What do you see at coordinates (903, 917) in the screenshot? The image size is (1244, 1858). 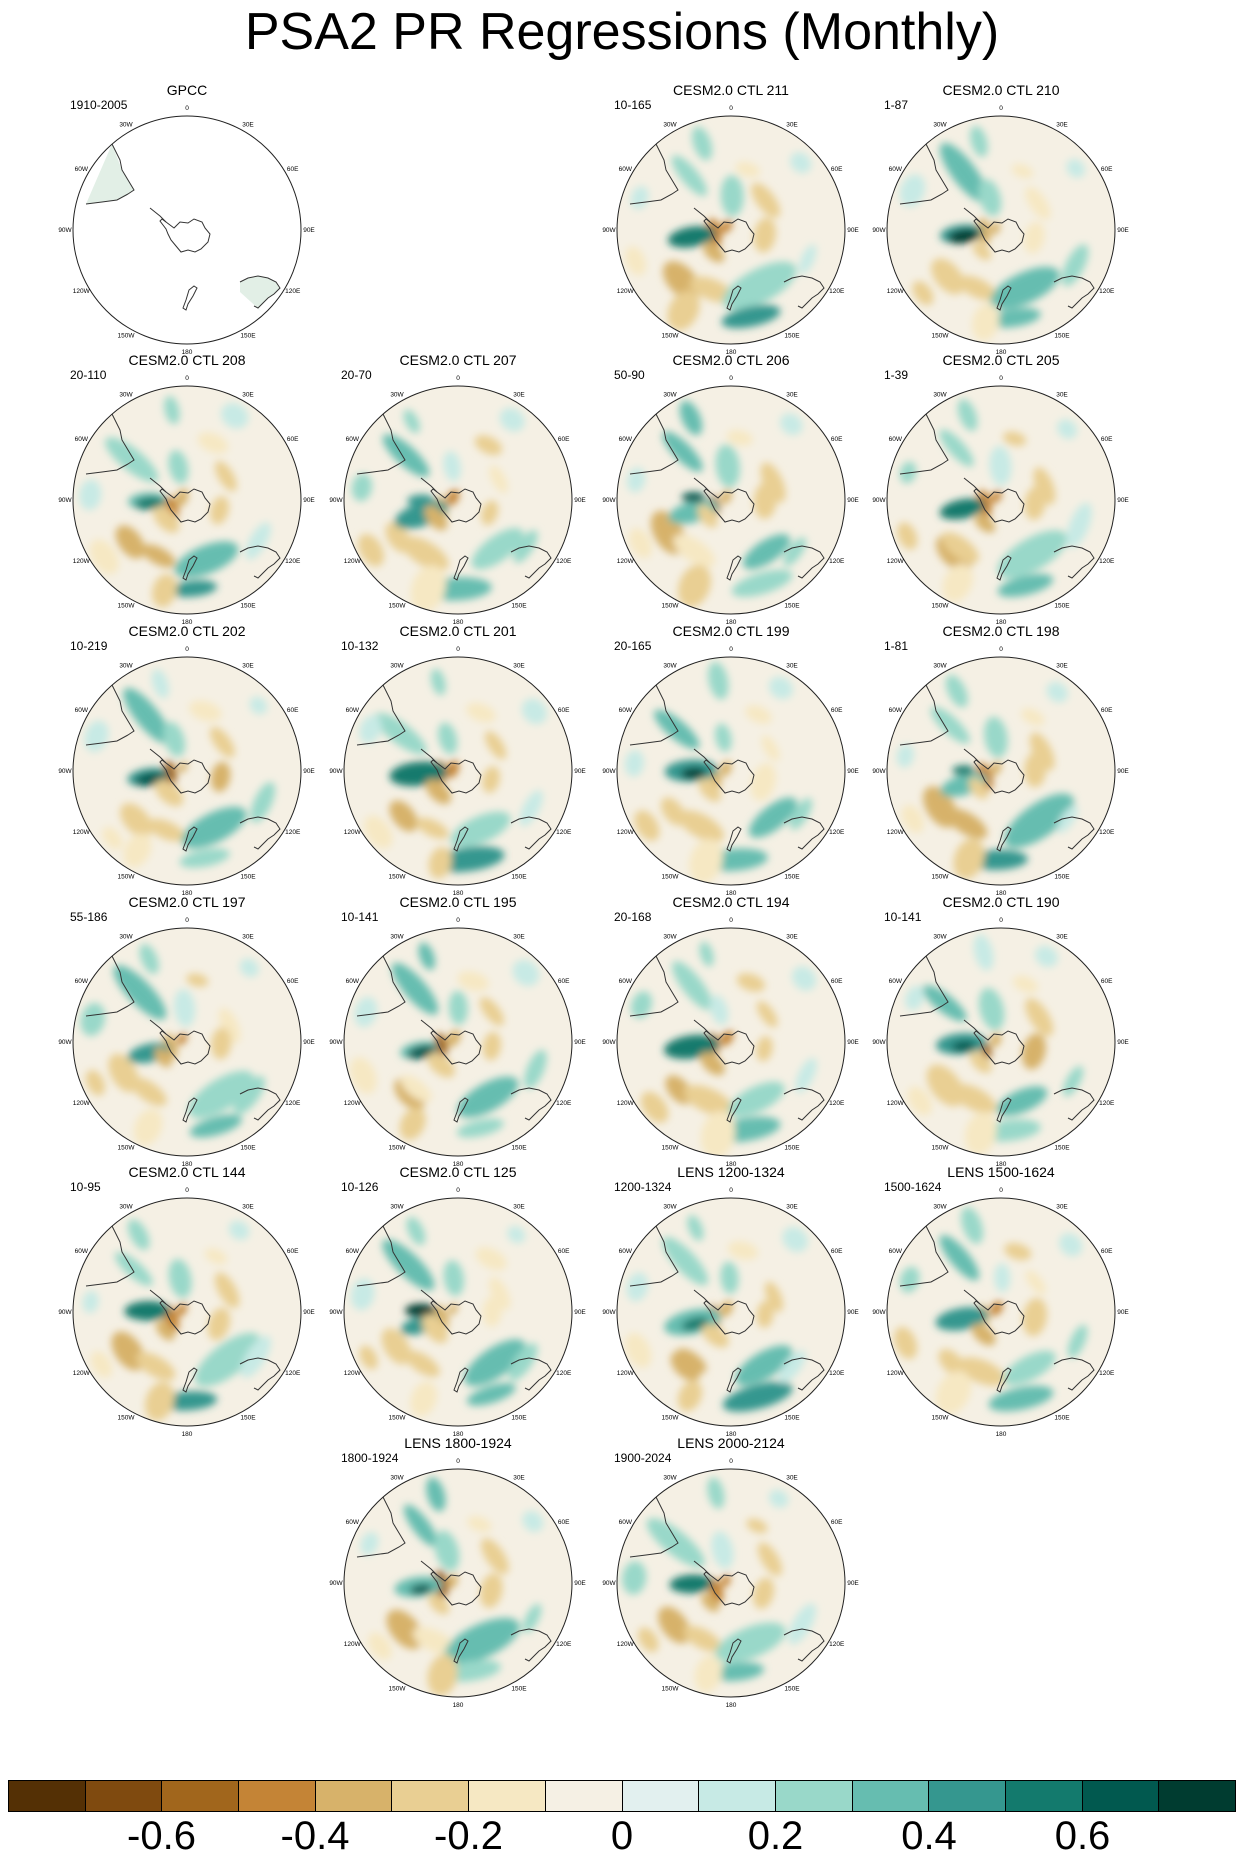 I see `panel-period: 10-141` at bounding box center [903, 917].